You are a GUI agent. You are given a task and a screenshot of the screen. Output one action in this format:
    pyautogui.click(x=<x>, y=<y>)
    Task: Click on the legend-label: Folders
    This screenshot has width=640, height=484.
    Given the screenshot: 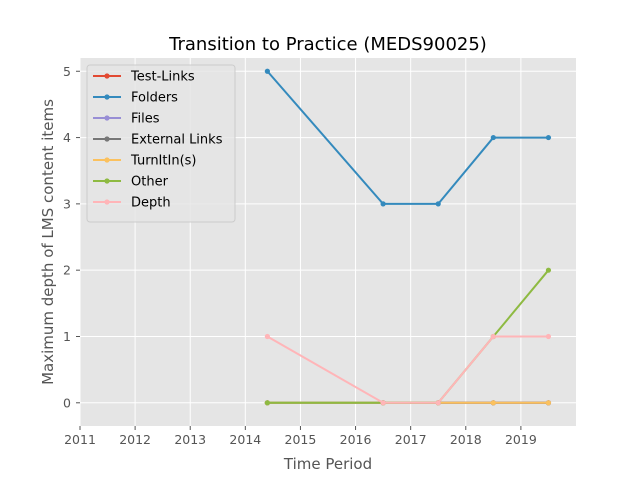 What is the action you would take?
    pyautogui.click(x=154, y=98)
    